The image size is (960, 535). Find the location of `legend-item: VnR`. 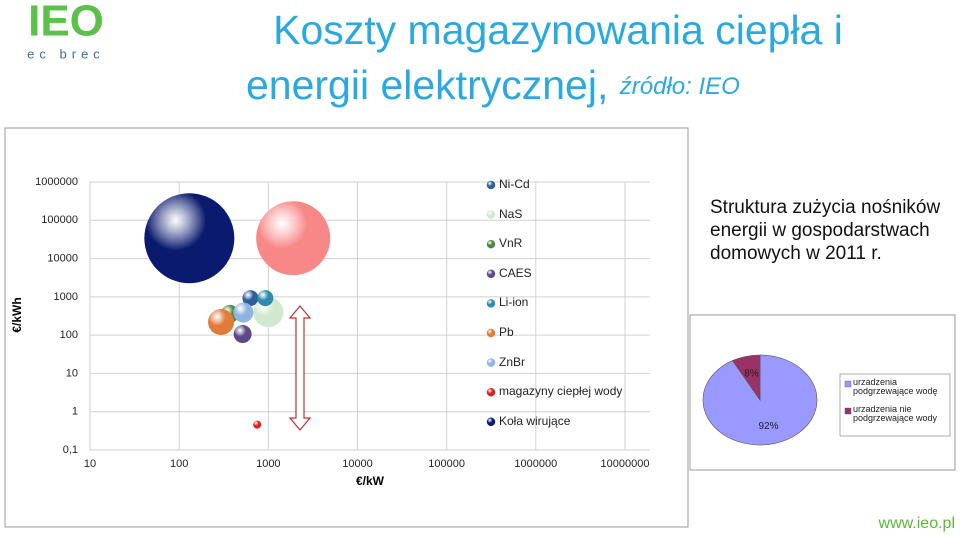

legend-item: VnR is located at coordinates (511, 243).